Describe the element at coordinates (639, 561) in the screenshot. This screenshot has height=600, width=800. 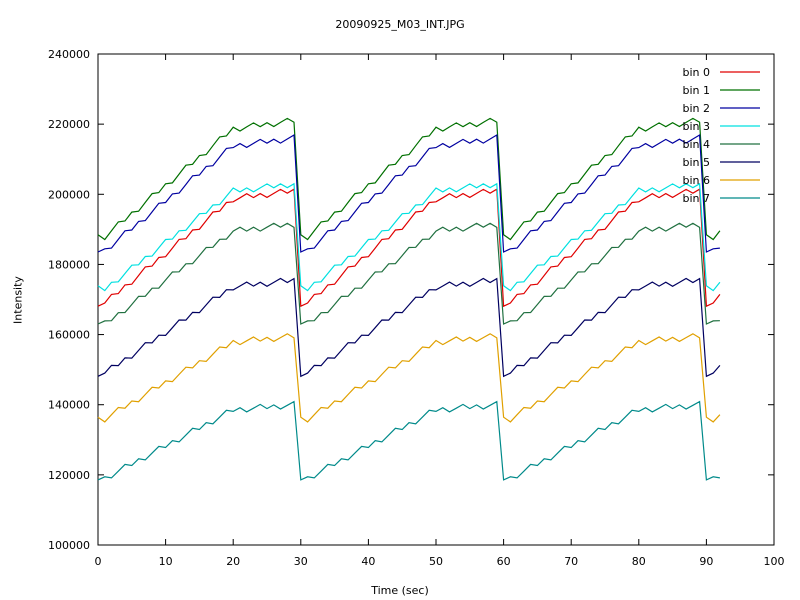
I see `x-tick-label: 80` at that location.